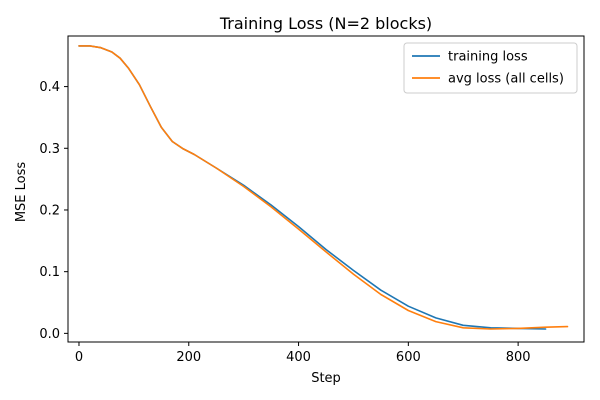  I want to click on legend-box, so click(490, 68).